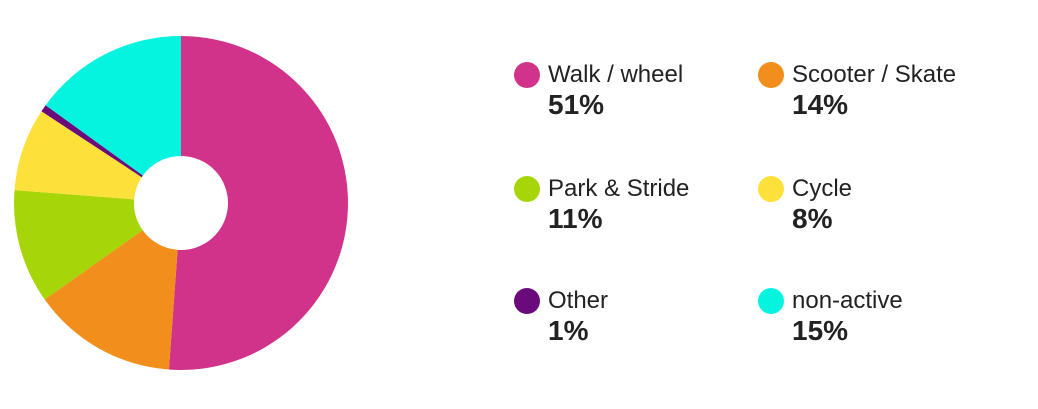  What do you see at coordinates (92, 141) in the screenshot?
I see `donut-slice-other` at bounding box center [92, 141].